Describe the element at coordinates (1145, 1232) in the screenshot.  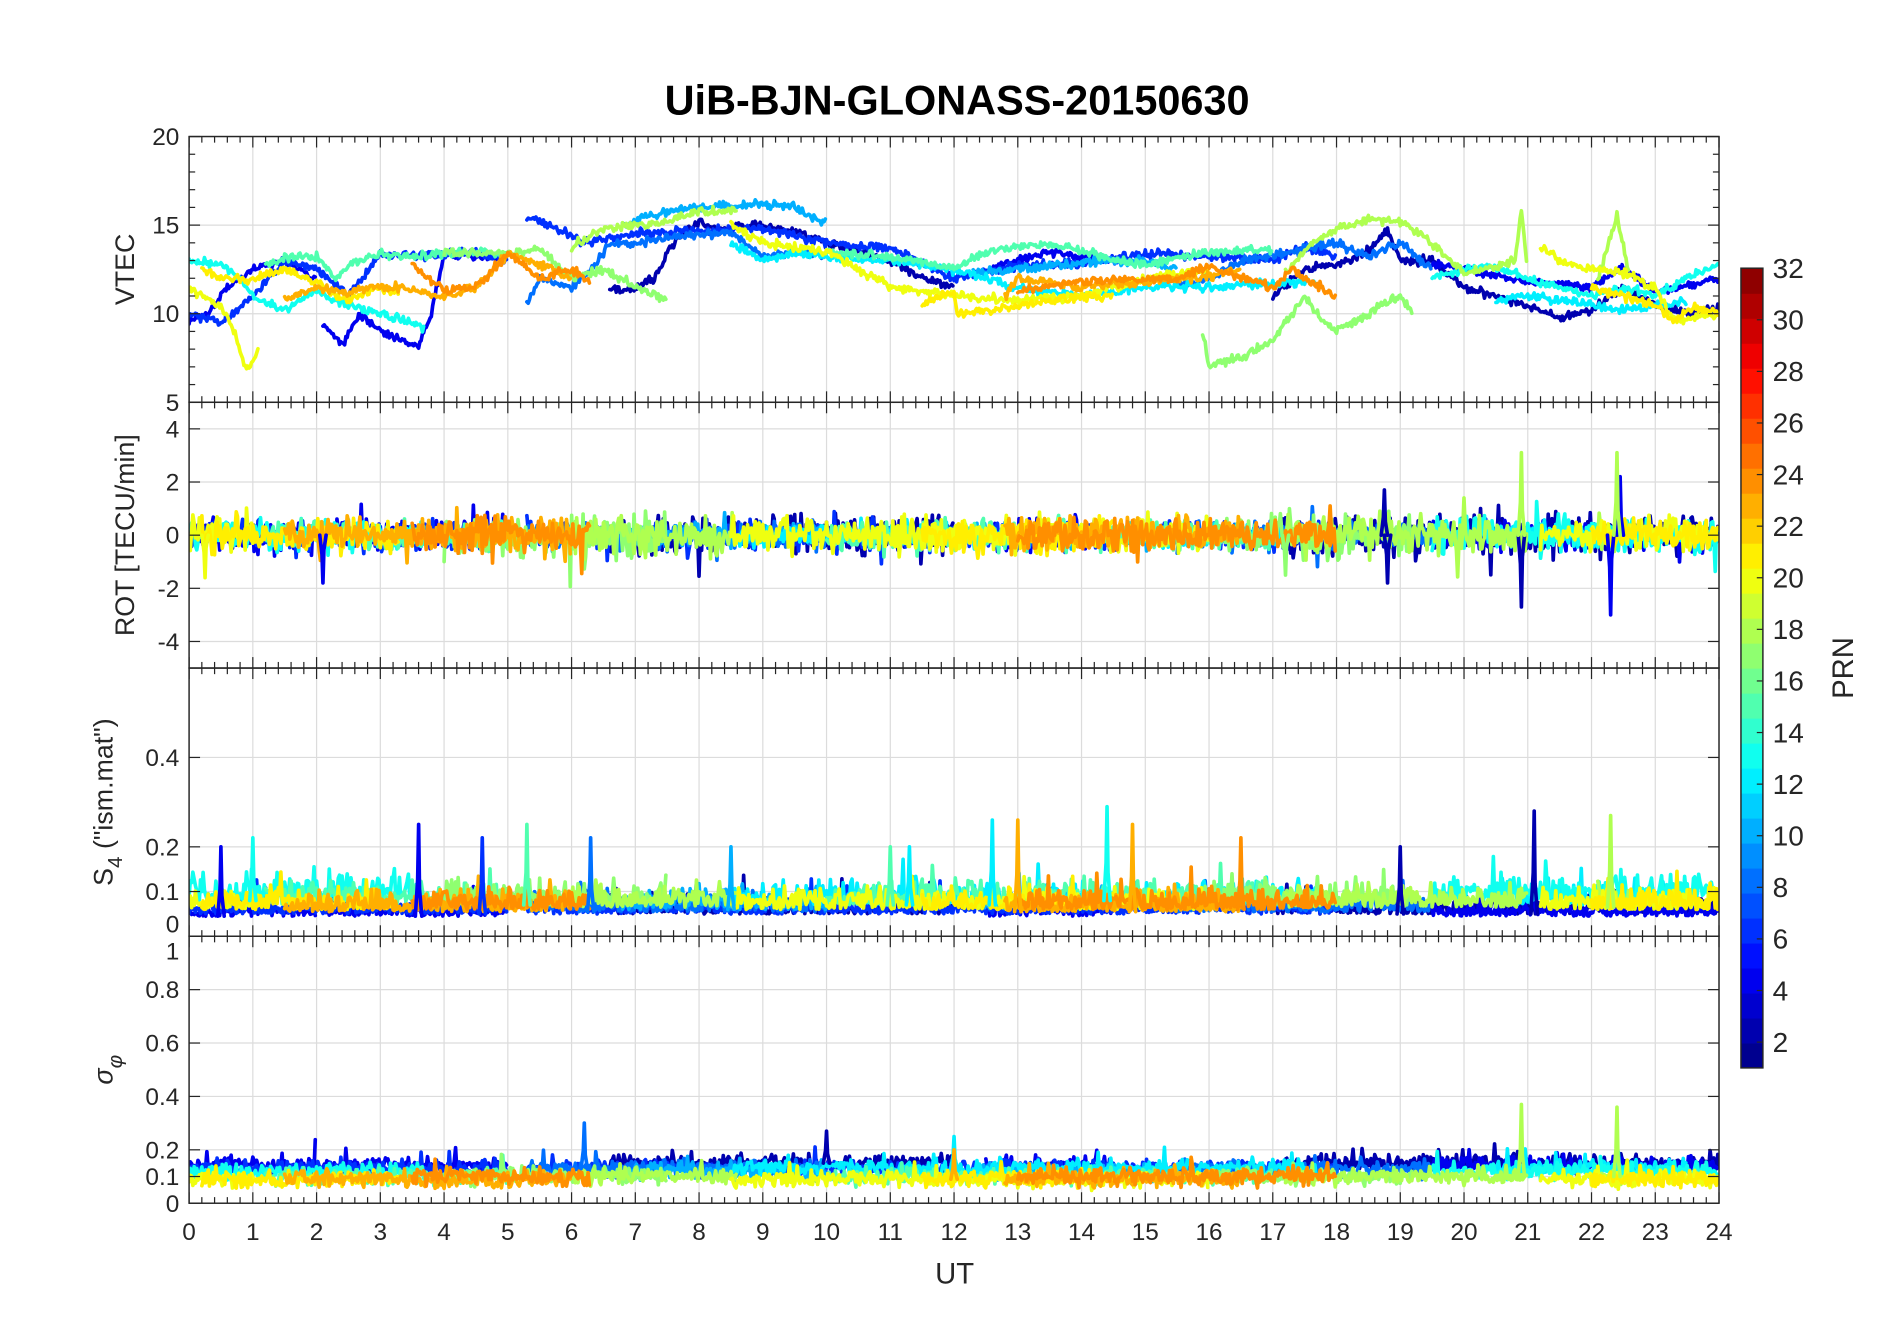
I see `x-tick-label: 15` at that location.